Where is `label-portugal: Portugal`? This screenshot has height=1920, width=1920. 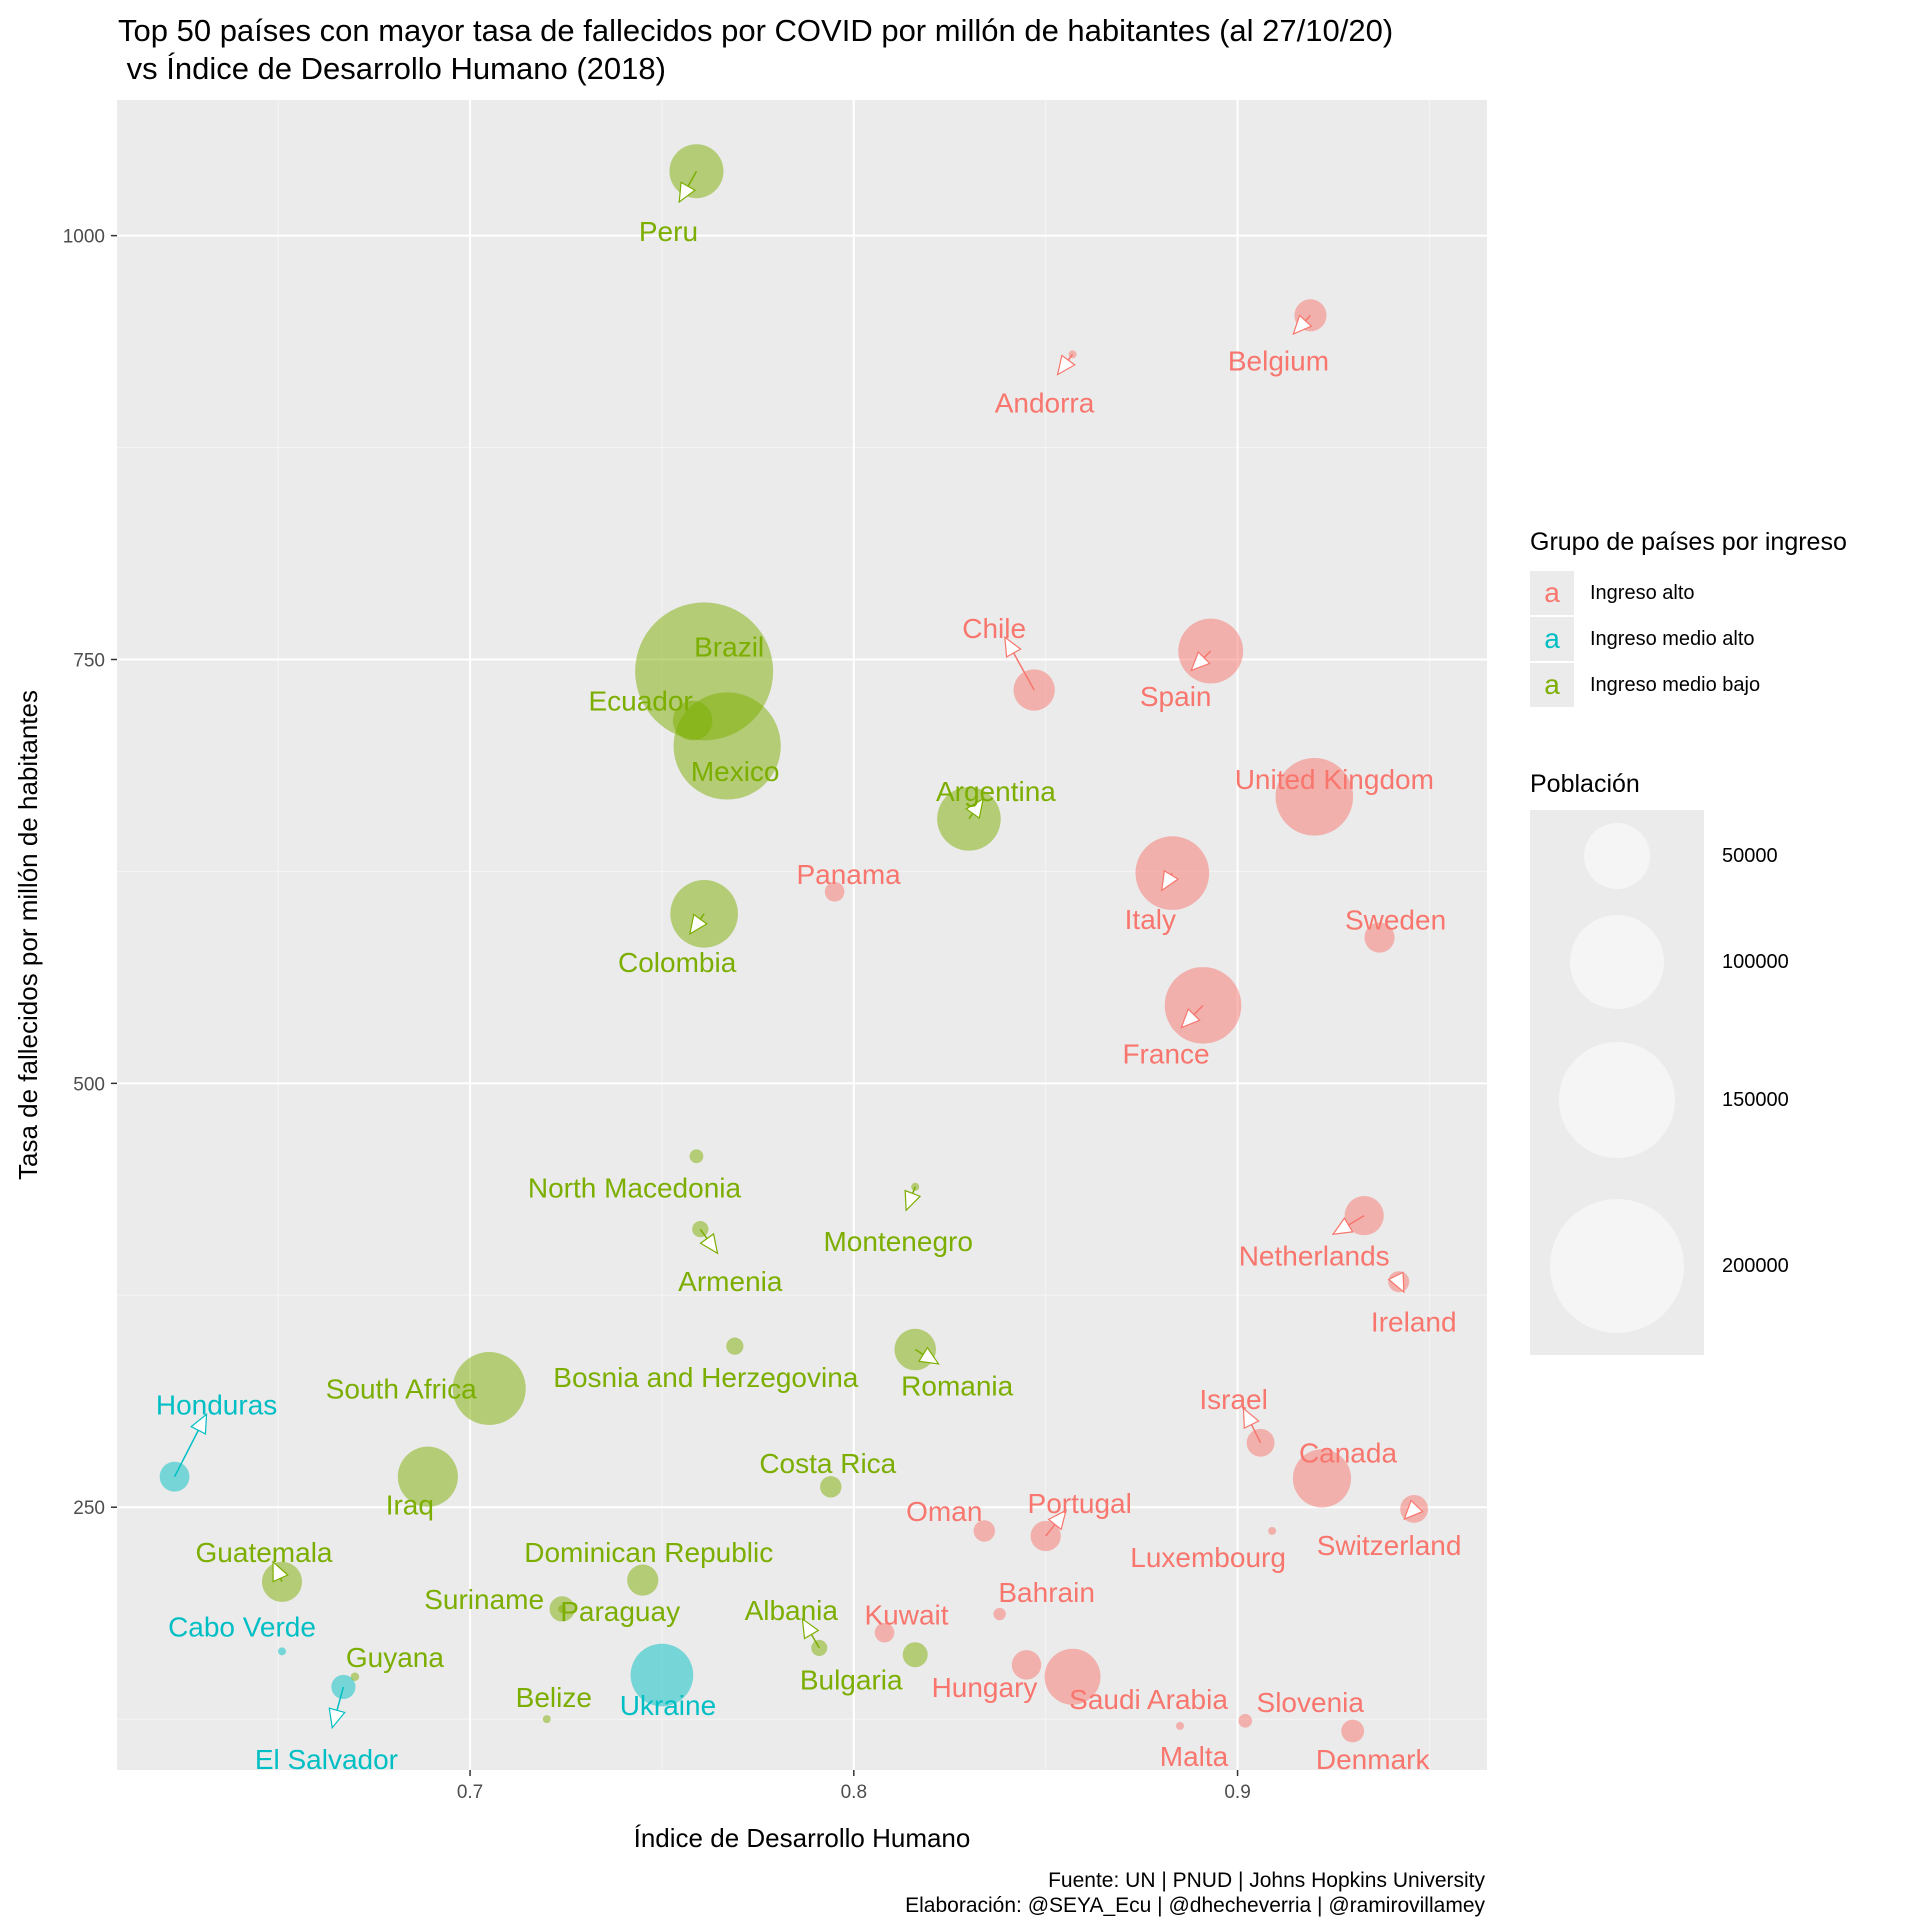 label-portugal: Portugal is located at coordinates (1080, 1503).